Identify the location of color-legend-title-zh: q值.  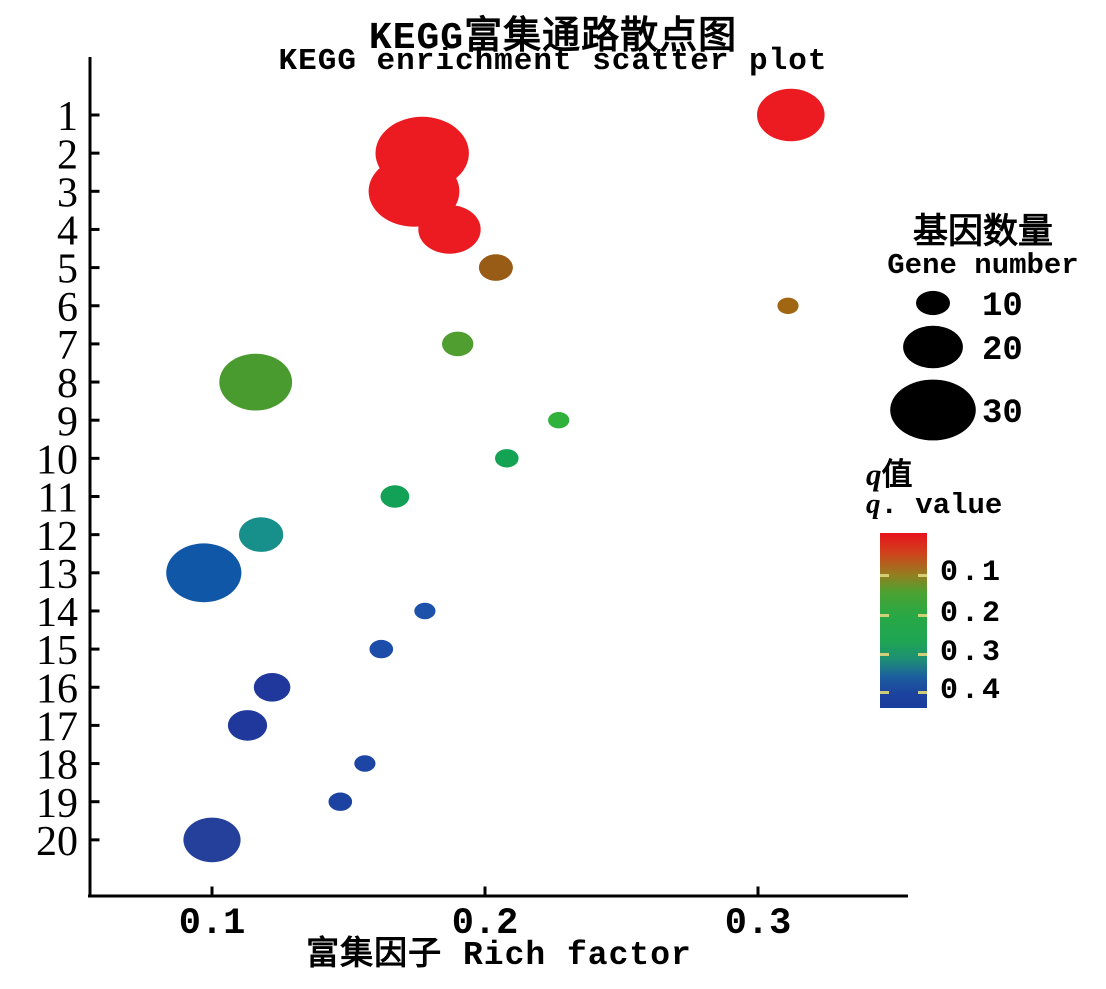
(889, 472).